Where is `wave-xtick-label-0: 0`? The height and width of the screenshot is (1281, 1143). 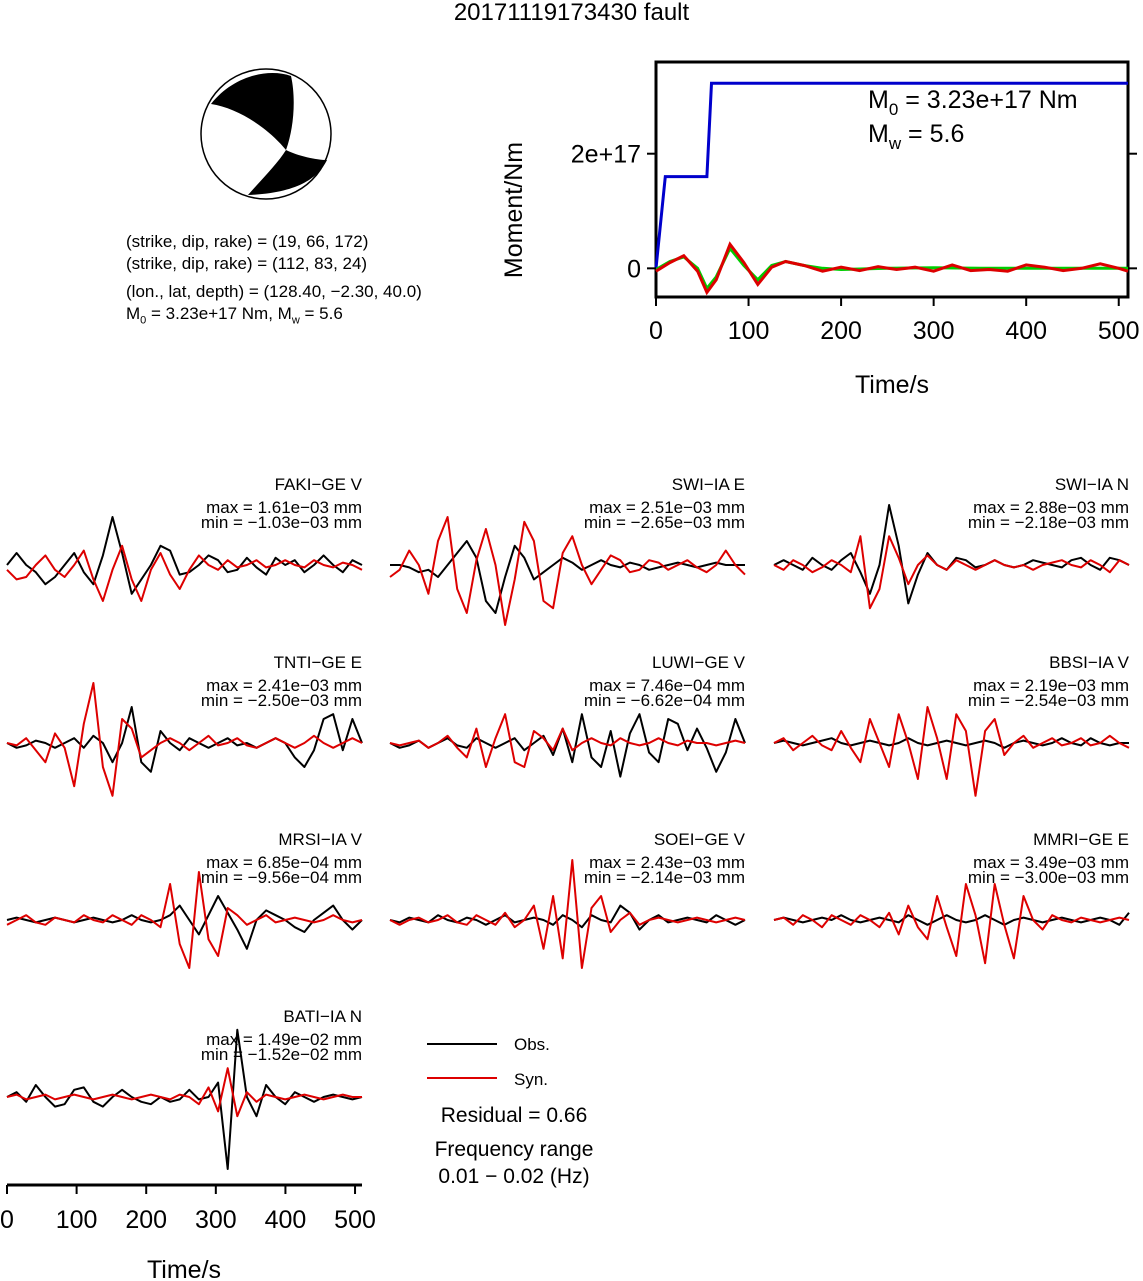
wave-xtick-label-0: 0 is located at coordinates (7, 1220).